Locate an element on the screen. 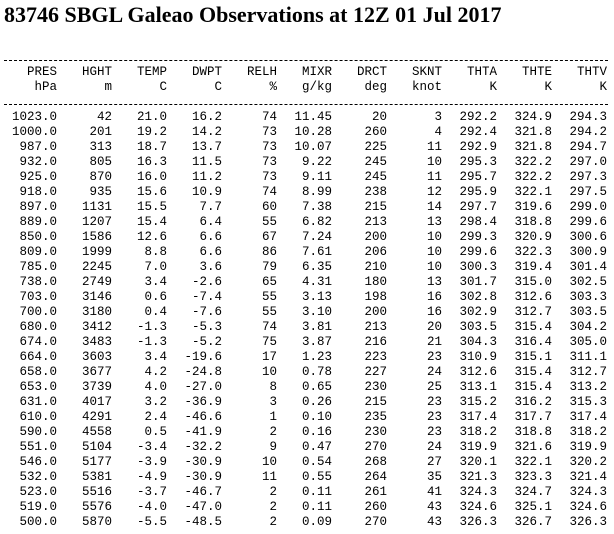 This screenshot has width=614, height=534. data-cell: 16 is located at coordinates (434, 312).